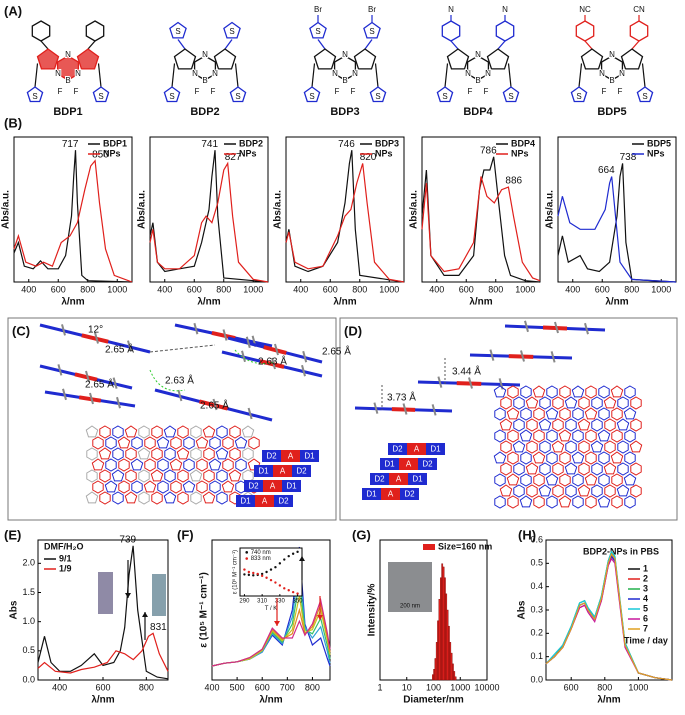 The height and width of the screenshot is (715, 685). I want to click on x-tick-label: 1, so click(379, 687).